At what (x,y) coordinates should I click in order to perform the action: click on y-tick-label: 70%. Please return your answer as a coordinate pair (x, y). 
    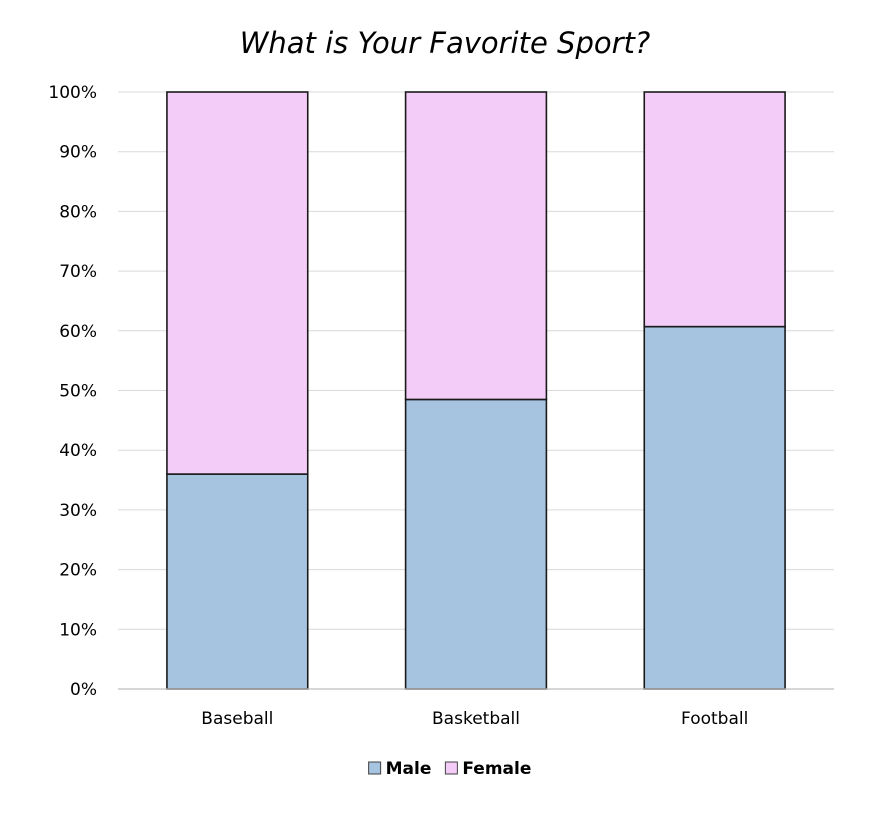
    Looking at the image, I should click on (78, 272).